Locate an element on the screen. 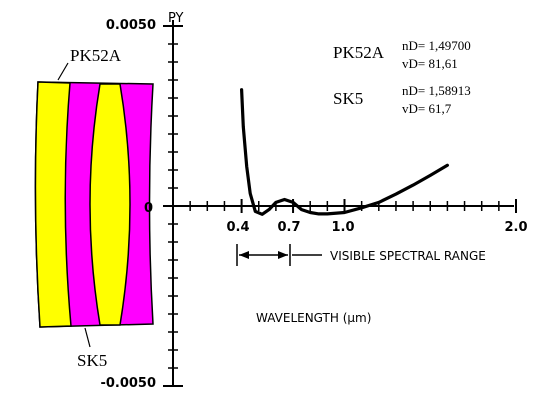  lens-label-pk52a: PK52A is located at coordinates (96, 55).